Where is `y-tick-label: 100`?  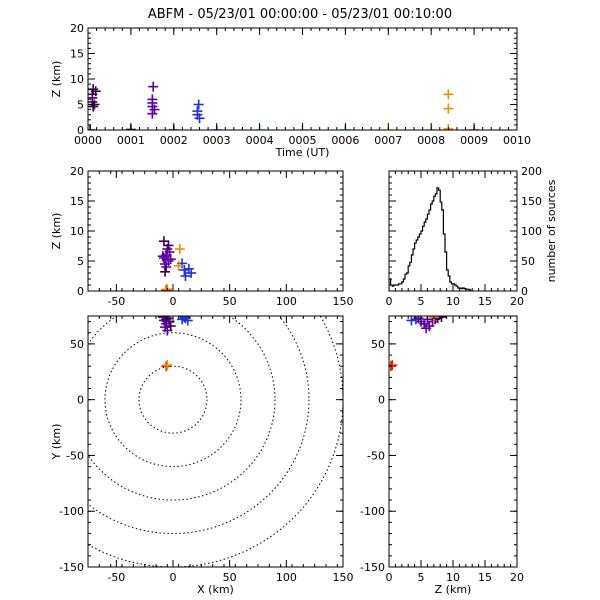 y-tick-label: 100 is located at coordinates (531, 231).